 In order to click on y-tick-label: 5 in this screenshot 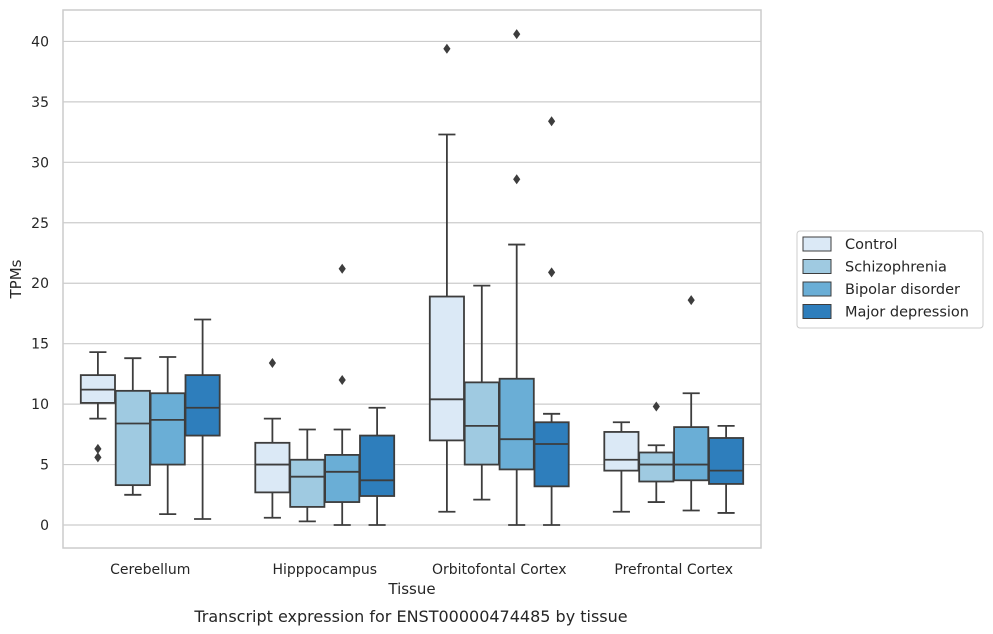, I will do `click(44, 466)`.